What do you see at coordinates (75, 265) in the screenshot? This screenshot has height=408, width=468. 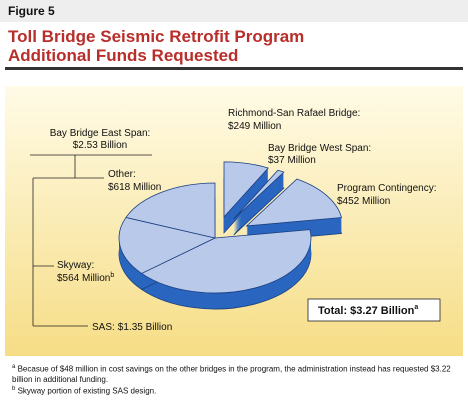 I see `category-label: Skyway:` at bounding box center [75, 265].